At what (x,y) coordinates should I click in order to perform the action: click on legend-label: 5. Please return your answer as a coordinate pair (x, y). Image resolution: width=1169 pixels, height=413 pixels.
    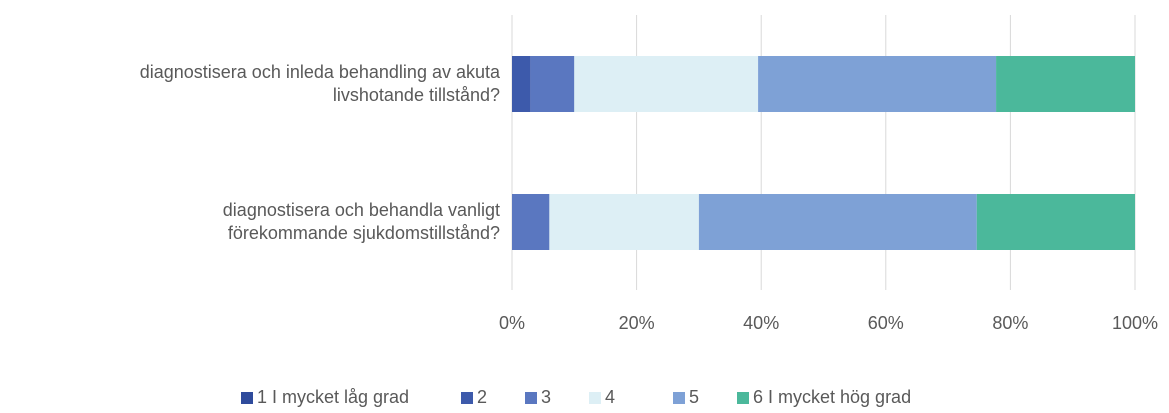
    Looking at the image, I should click on (694, 397).